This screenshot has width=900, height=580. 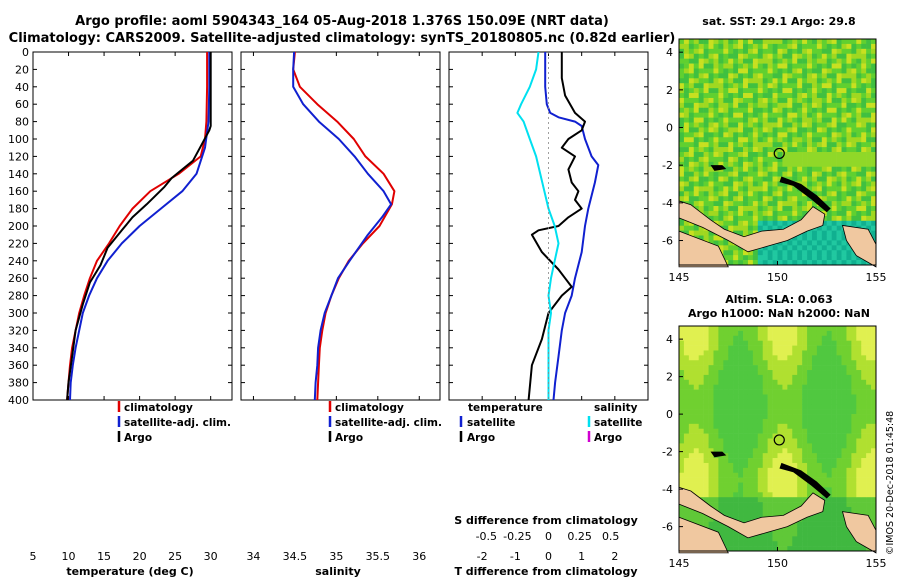 I want to click on x-tick-label: 34, so click(x=253, y=556).